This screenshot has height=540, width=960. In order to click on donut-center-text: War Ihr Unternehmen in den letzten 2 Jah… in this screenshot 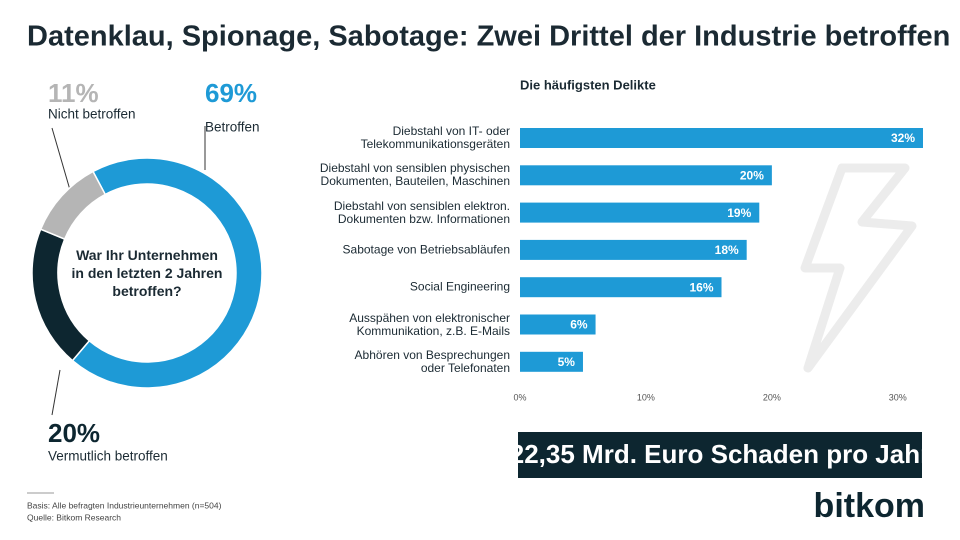, I will do `click(147, 273)`.